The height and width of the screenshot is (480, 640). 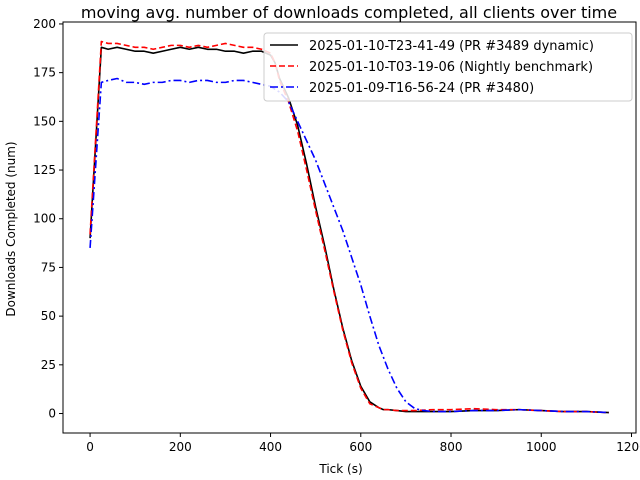 What do you see at coordinates (541, 447) in the screenshot?
I see `x-tick-label: 1000` at bounding box center [541, 447].